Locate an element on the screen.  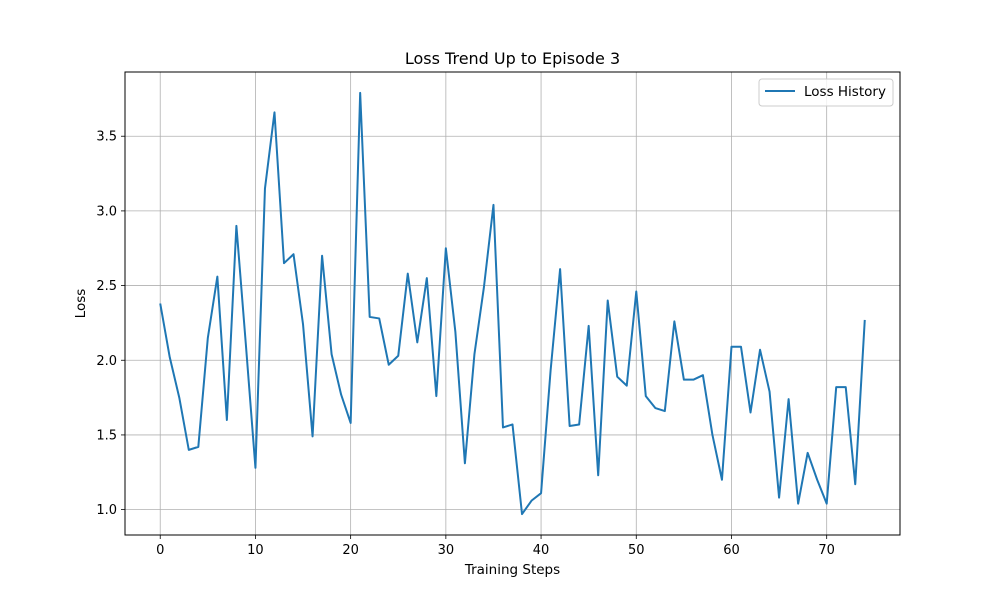
x-axis-label: Training Steps is located at coordinates (512, 570).